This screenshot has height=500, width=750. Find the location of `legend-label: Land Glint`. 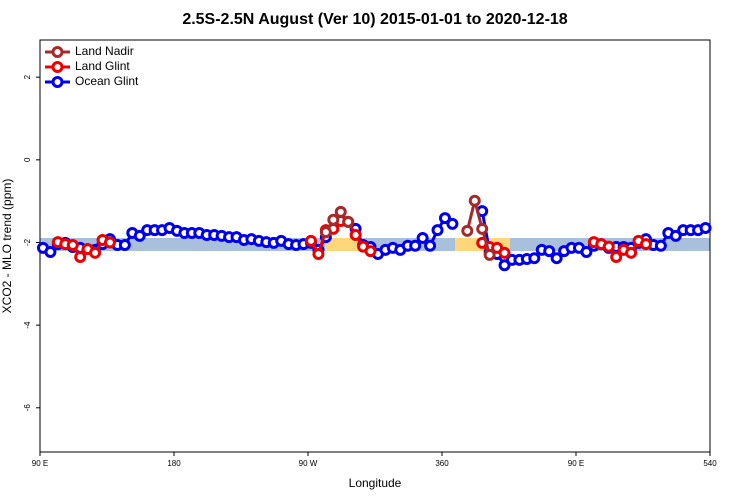

legend-label: Land Glint is located at coordinates (102, 66).